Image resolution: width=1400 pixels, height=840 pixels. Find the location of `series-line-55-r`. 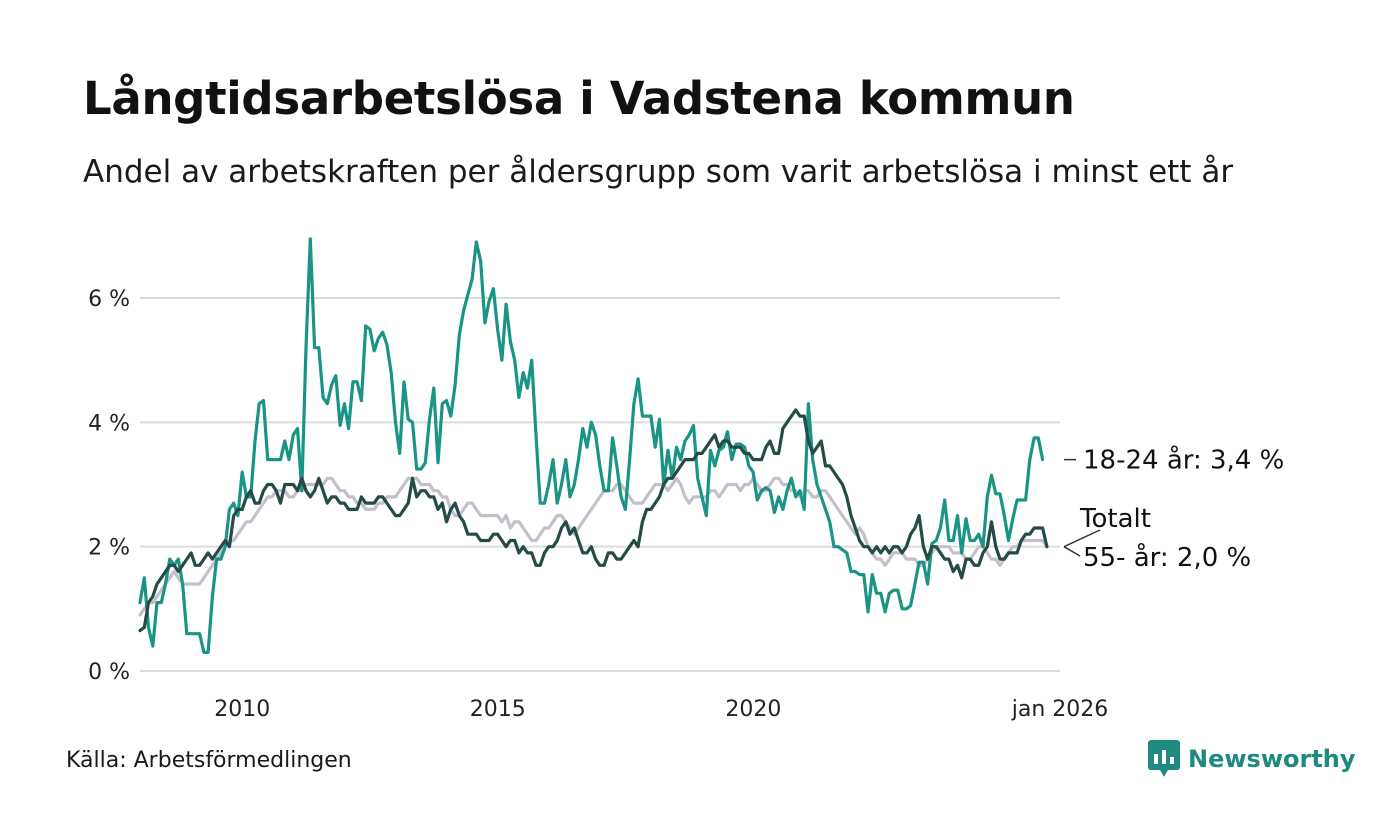

series-line-55-r is located at coordinates (593, 546).